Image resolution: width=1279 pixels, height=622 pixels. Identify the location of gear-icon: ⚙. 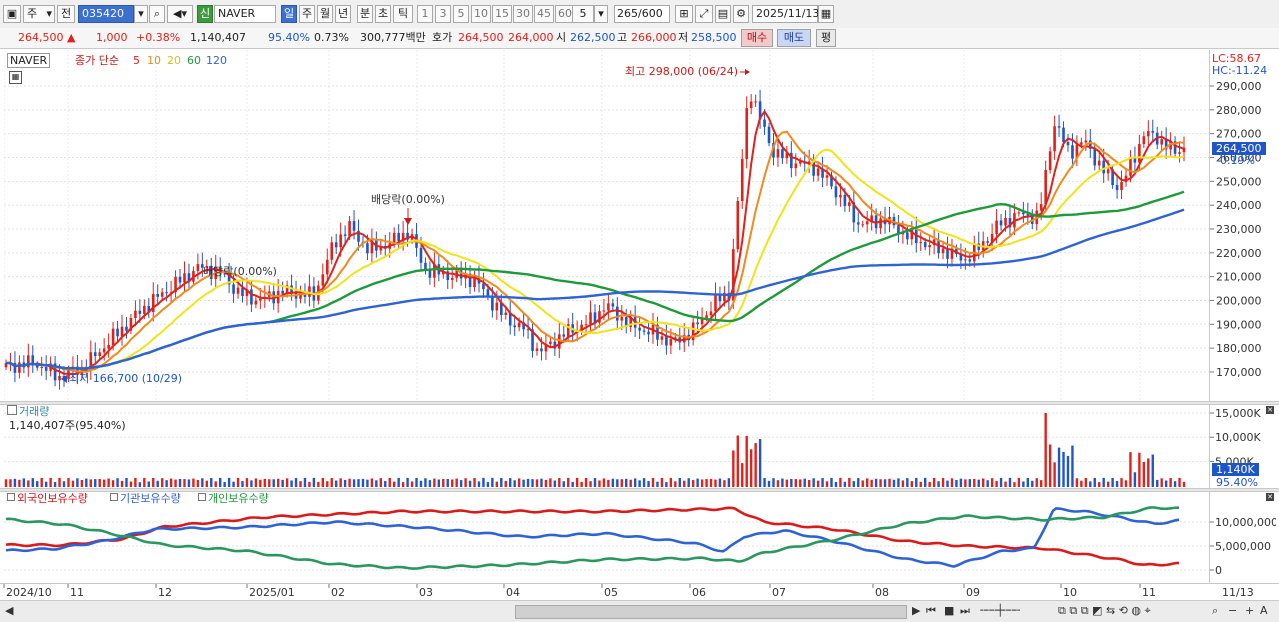
(741, 14).